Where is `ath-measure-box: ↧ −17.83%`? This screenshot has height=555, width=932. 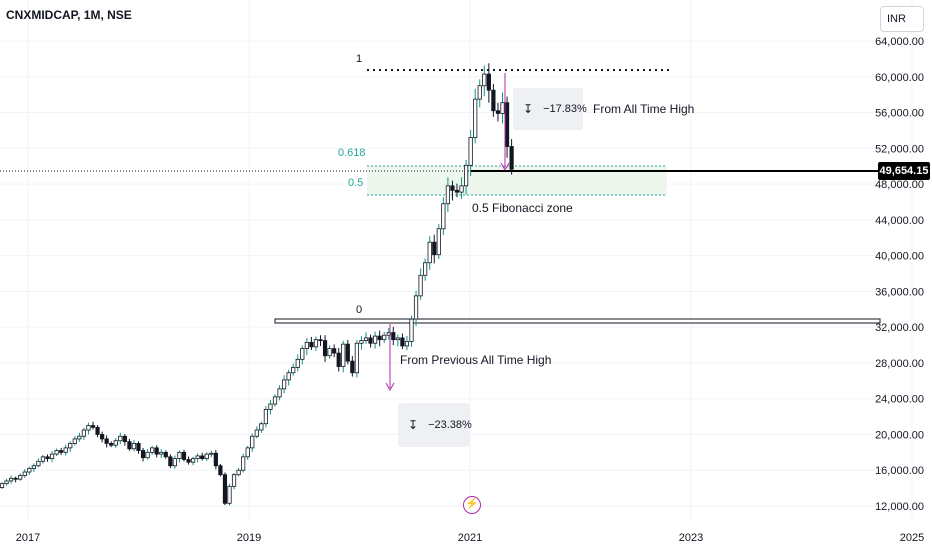
ath-measure-box: ↧ −17.83% is located at coordinates (550, 109).